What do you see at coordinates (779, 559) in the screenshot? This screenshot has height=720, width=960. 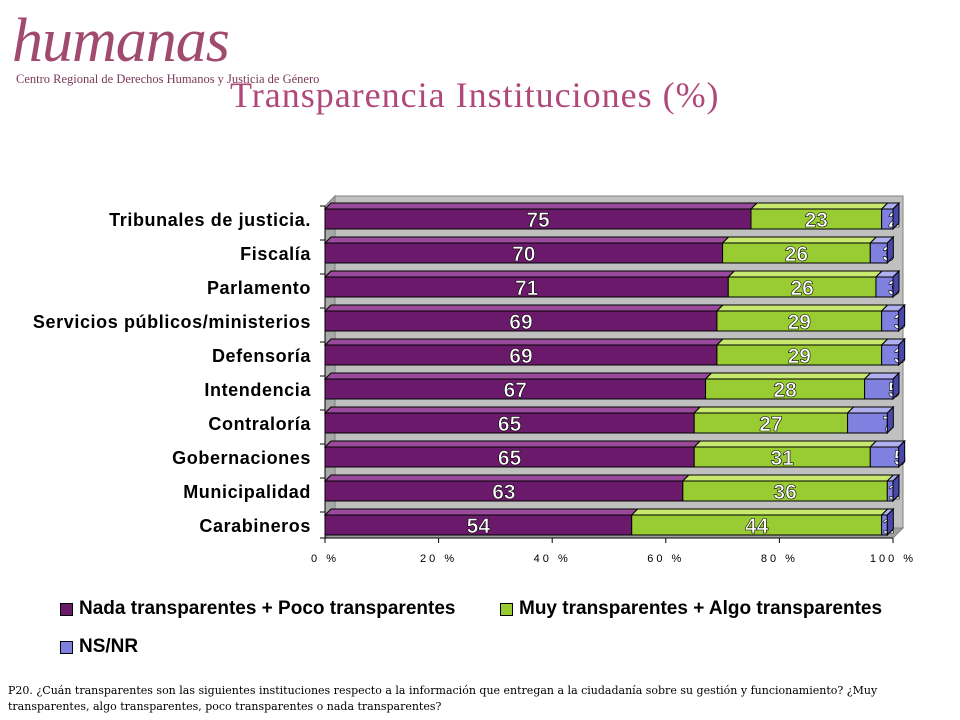 I see `x-tick-label: 80 %` at bounding box center [779, 559].